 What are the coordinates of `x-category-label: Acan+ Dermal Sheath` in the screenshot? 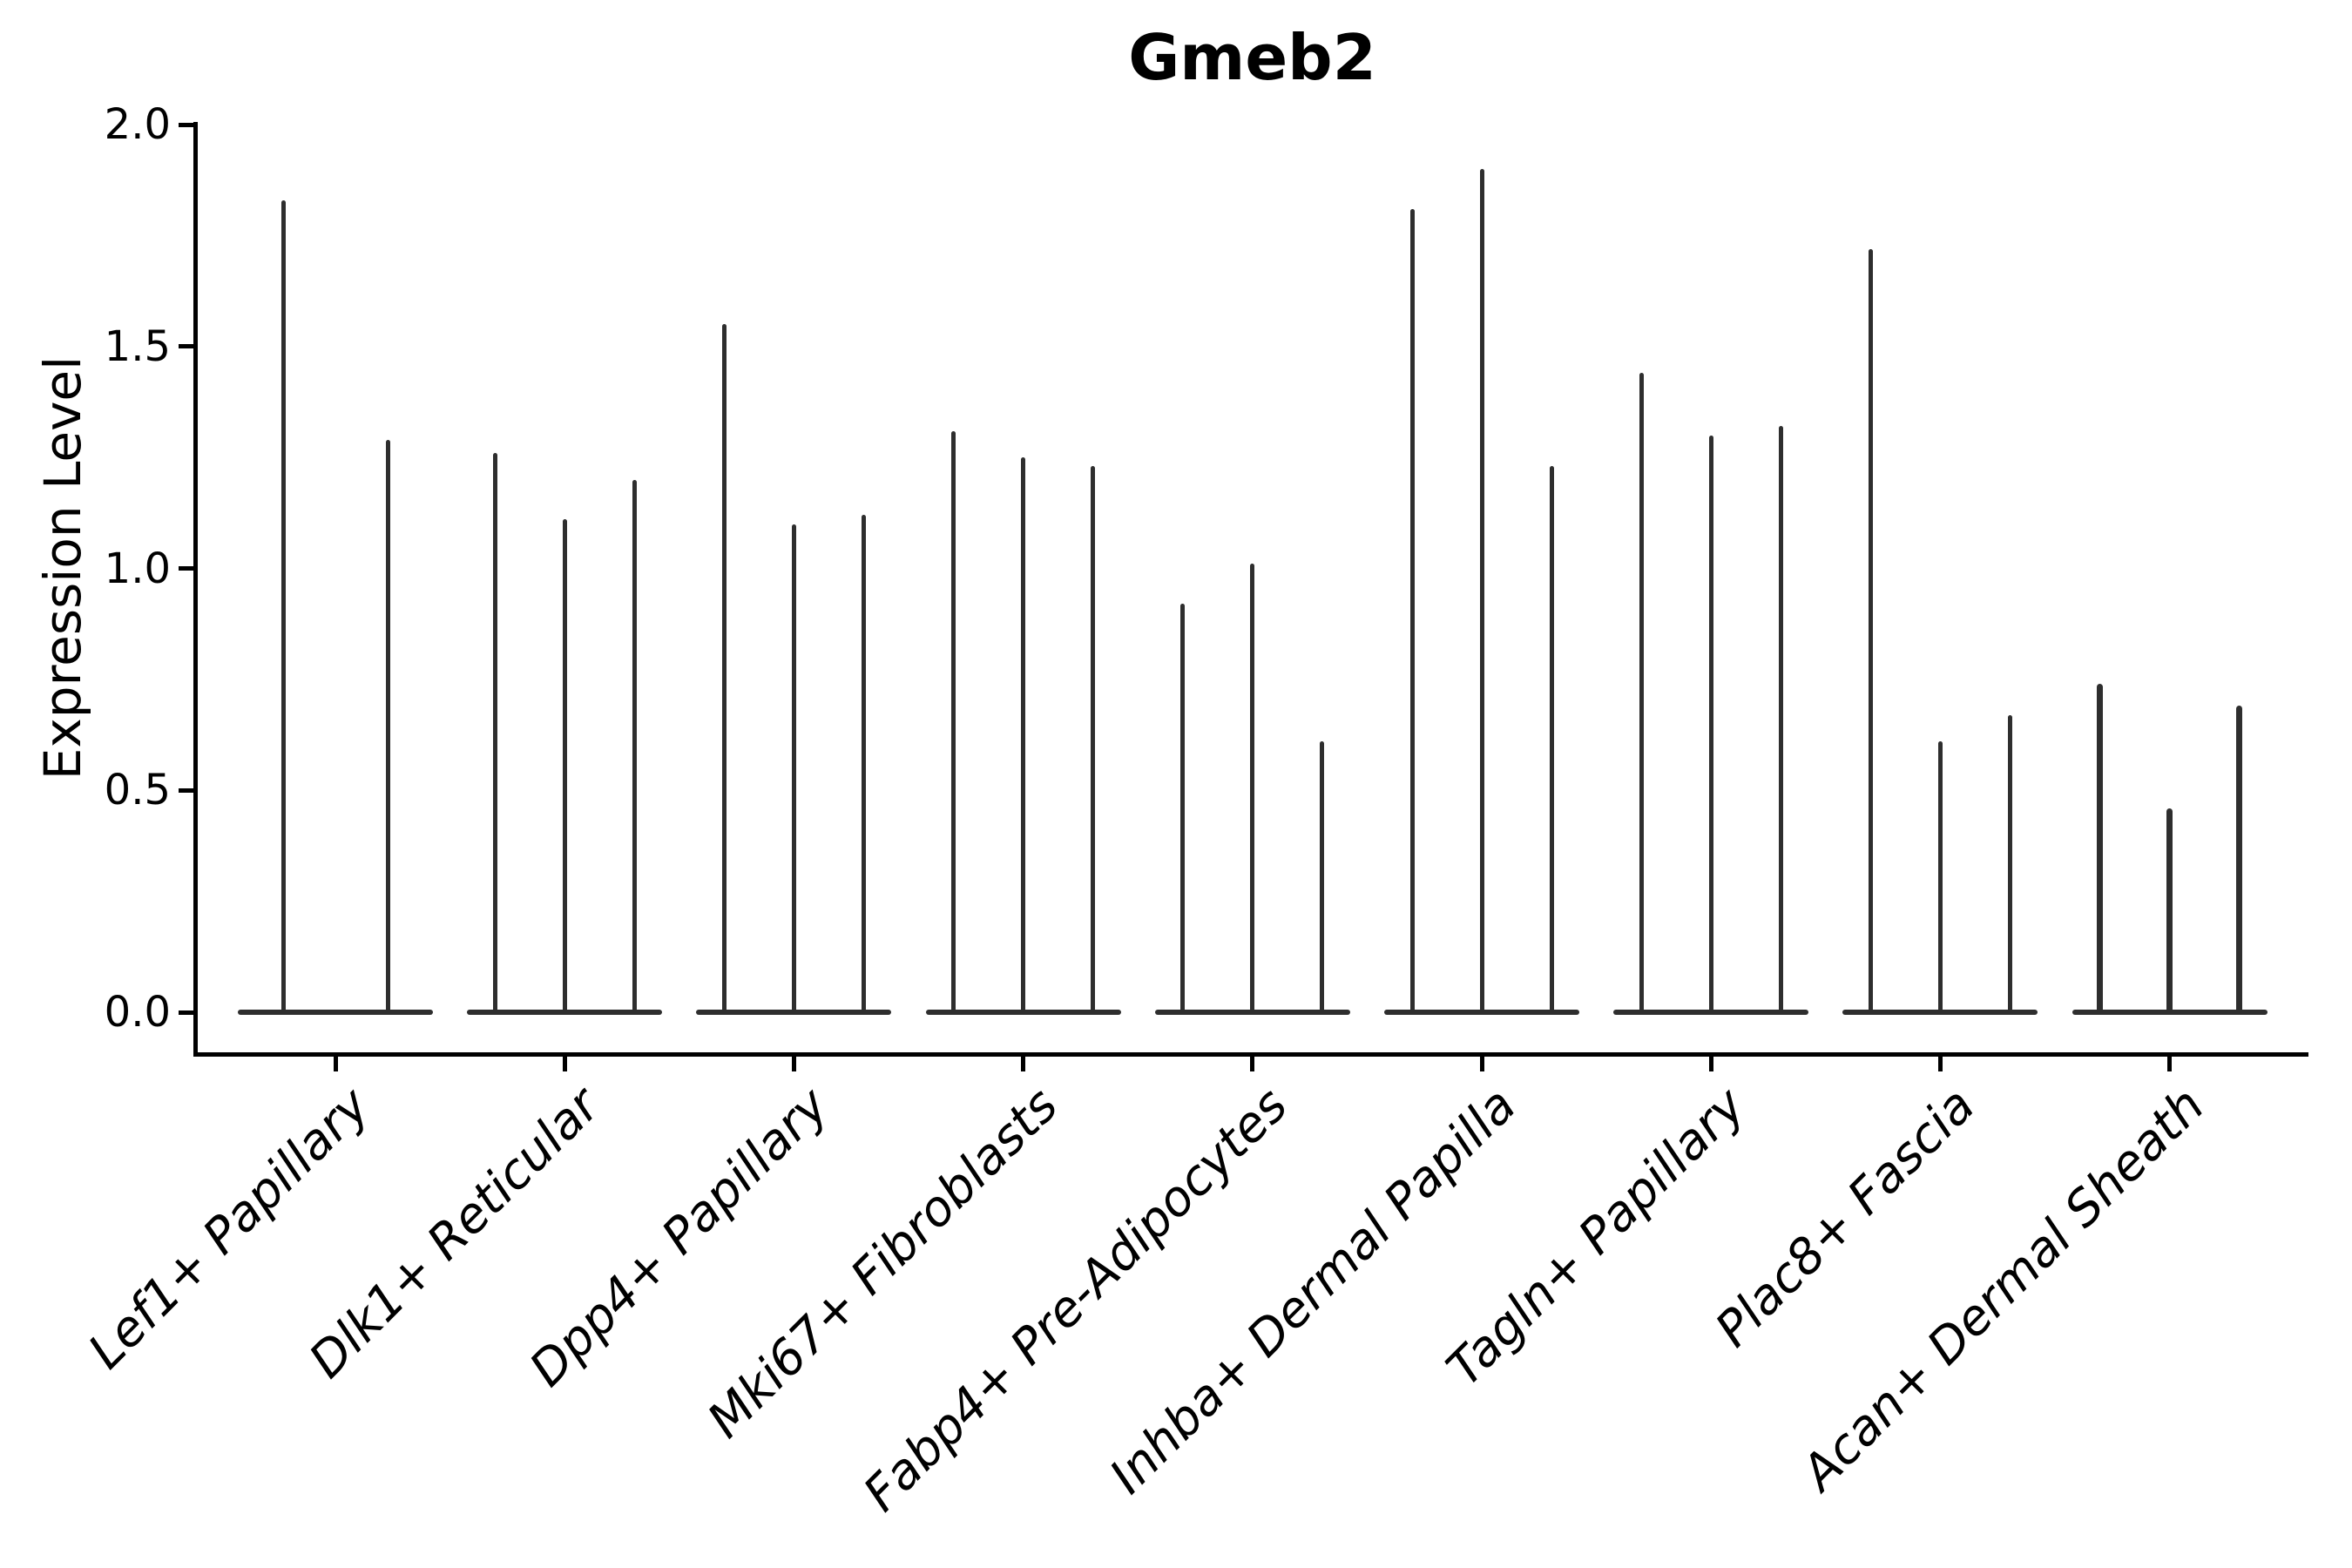 It's located at (2003, 1290).